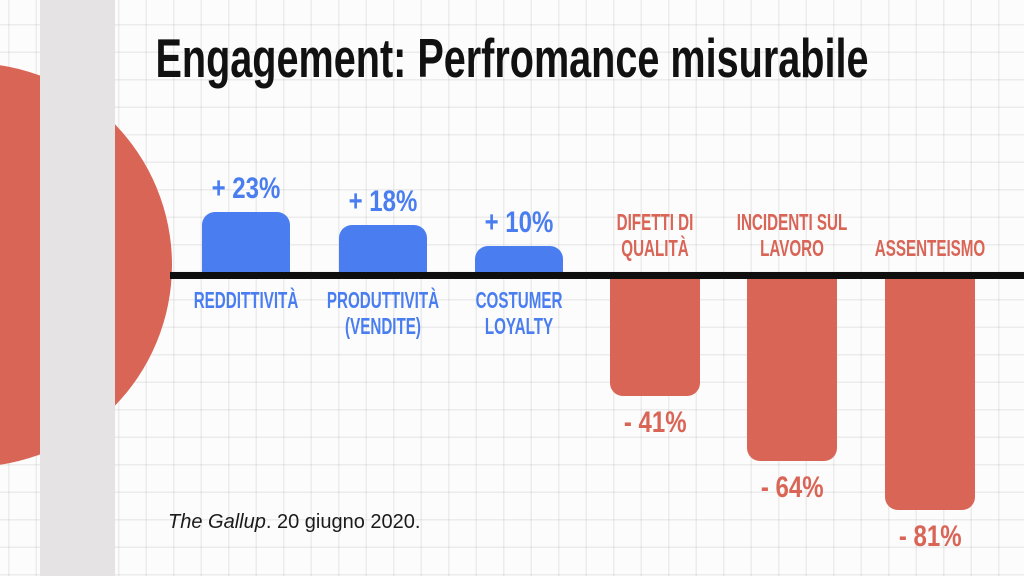 This screenshot has height=576, width=1024. What do you see at coordinates (77, 288) in the screenshot?
I see `decorative-gray-stripe` at bounding box center [77, 288].